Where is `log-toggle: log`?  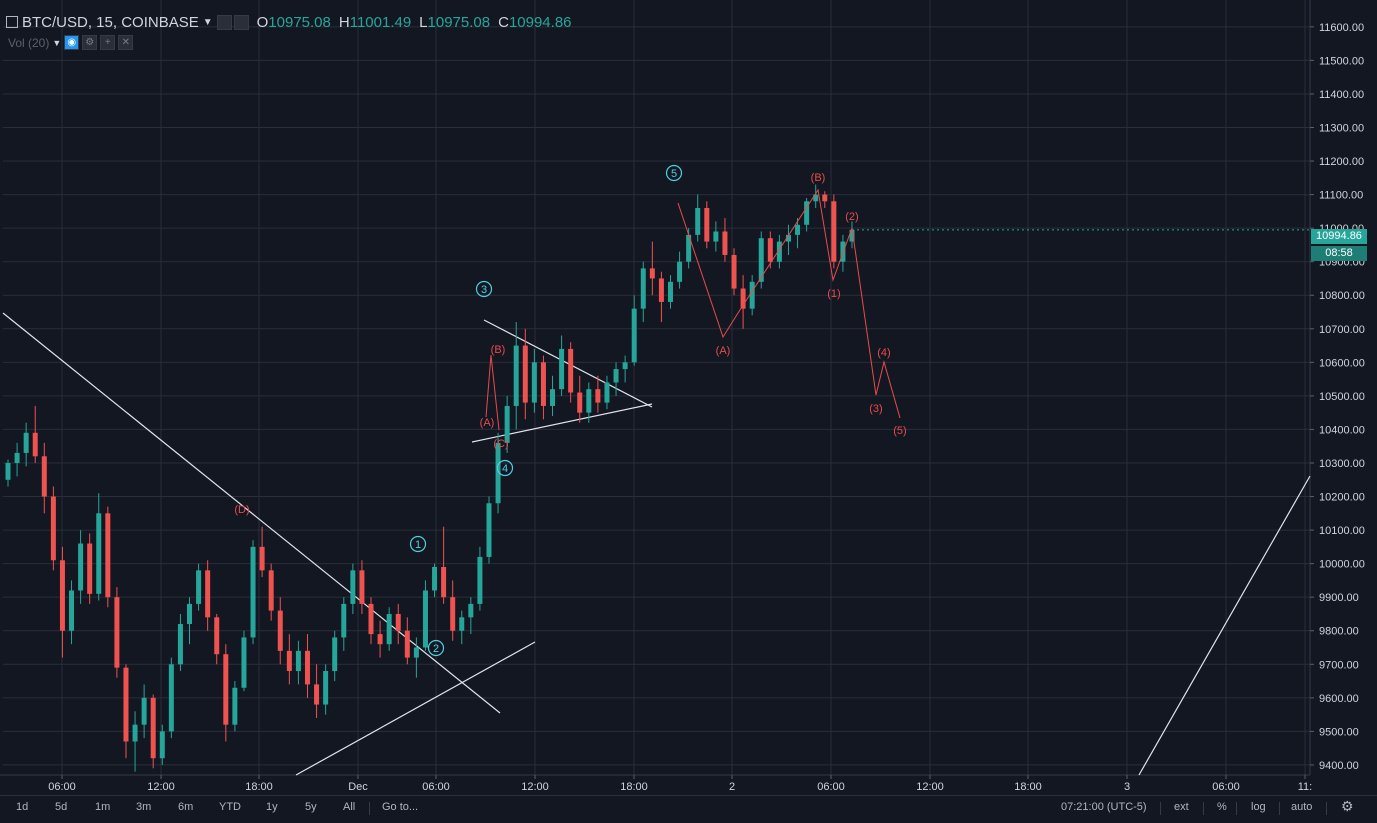
log-toggle: log is located at coordinates (1258, 807).